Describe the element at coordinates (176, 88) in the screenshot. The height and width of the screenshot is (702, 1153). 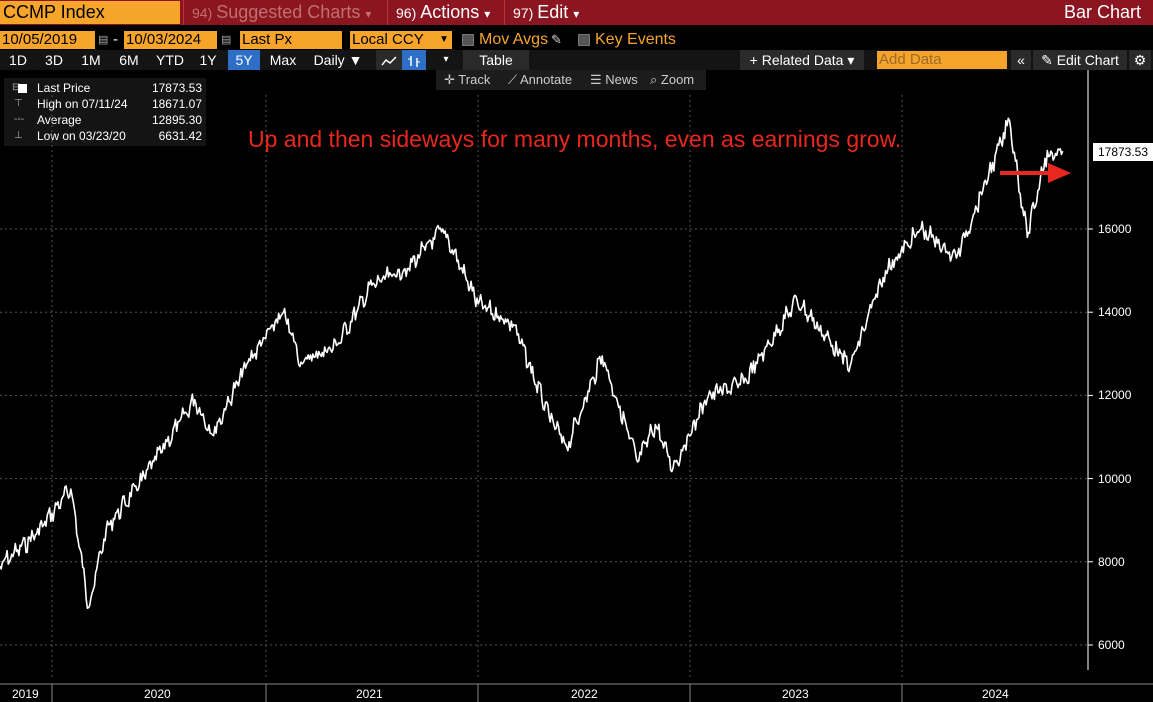
I see `legend-value: 17873.53` at that location.